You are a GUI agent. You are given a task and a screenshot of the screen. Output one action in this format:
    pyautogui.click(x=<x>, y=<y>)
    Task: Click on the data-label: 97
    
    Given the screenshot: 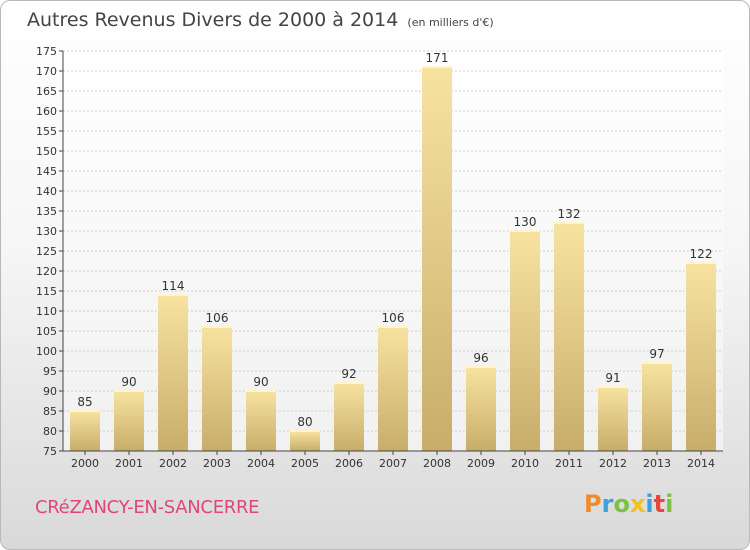 What is the action you would take?
    pyautogui.click(x=656, y=354)
    